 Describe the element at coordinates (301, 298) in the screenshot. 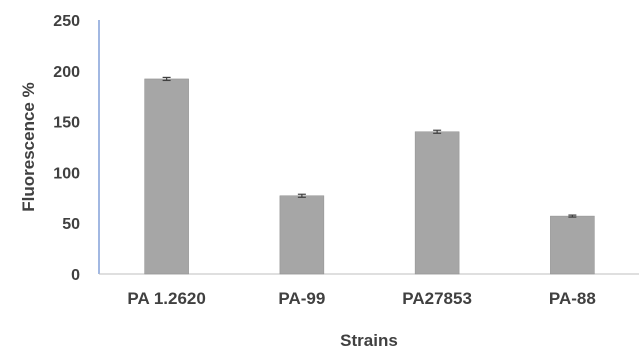

I see `x-category-label: PA-99` at that location.